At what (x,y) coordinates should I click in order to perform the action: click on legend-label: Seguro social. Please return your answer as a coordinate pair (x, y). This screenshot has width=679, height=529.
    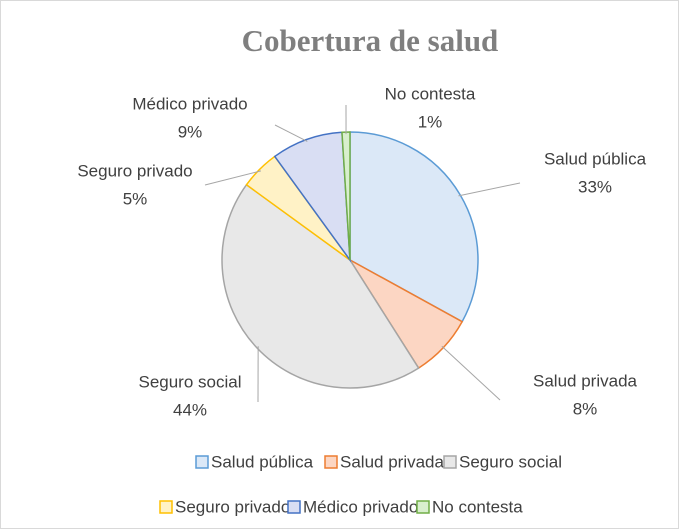
    Looking at the image, I should click on (510, 461).